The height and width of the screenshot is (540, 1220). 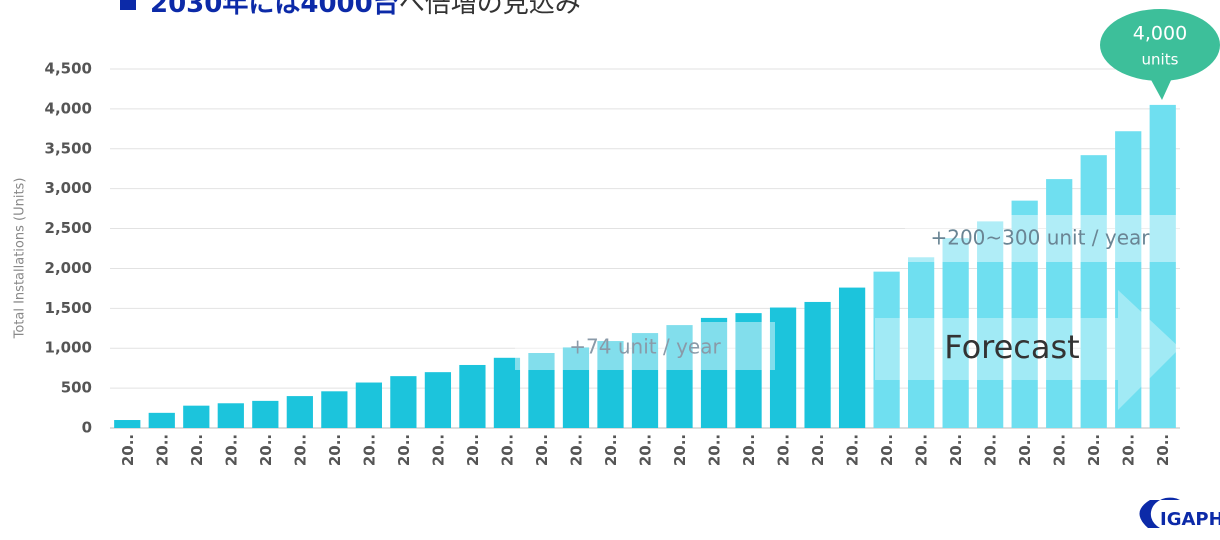 I want to click on title-rest: へ倍増の見込み, so click(x=490, y=9).